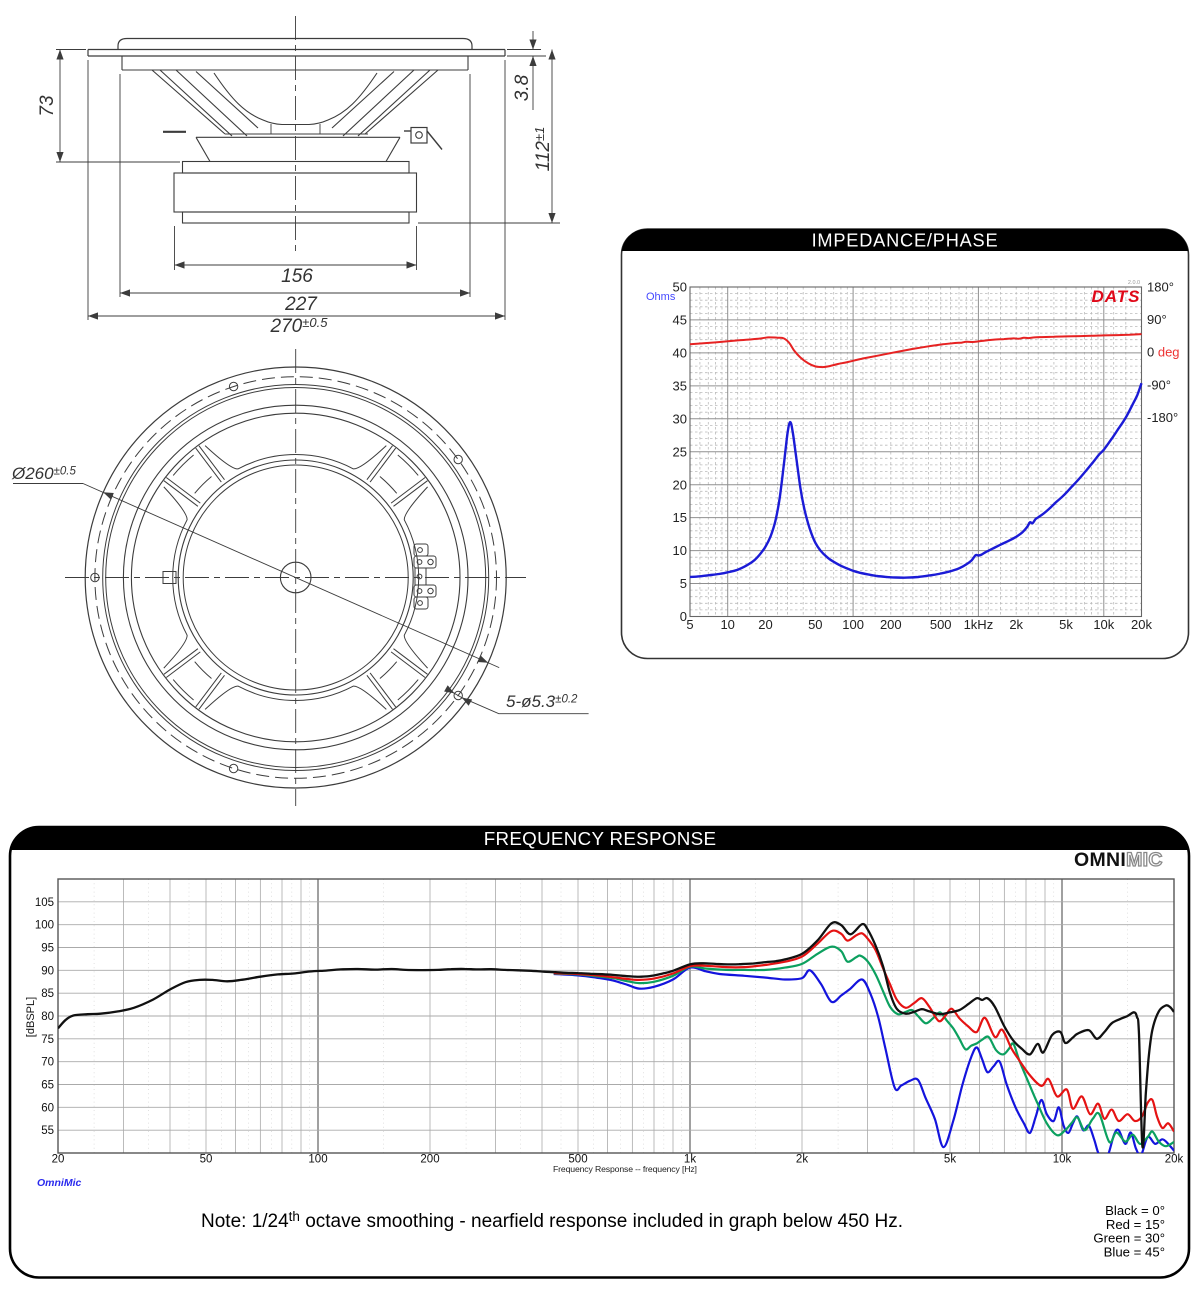 Image resolution: width=1200 pixels, height=1300 pixels. I want to click on svg-text: 15, so click(680, 517).